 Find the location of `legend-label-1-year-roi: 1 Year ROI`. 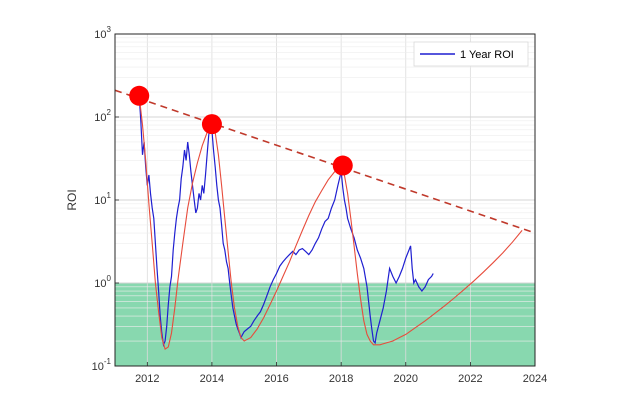

legend-label-1-year-roi: 1 Year ROI is located at coordinates (487, 55).